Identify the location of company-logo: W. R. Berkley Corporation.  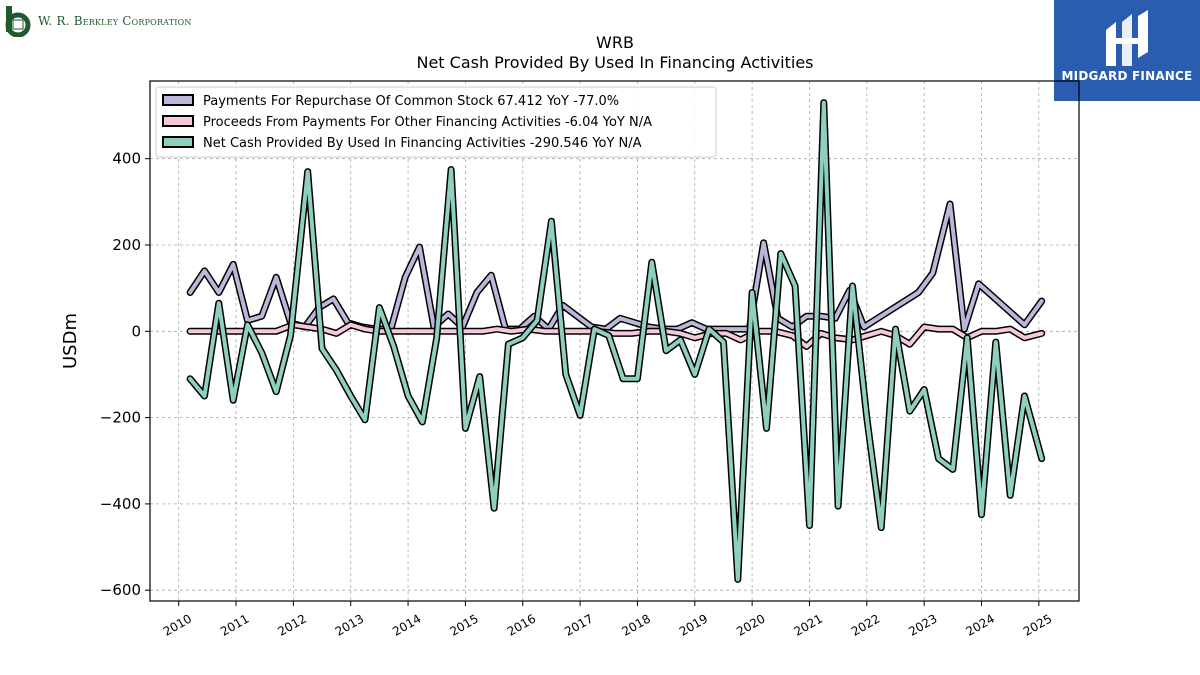
(98, 21).